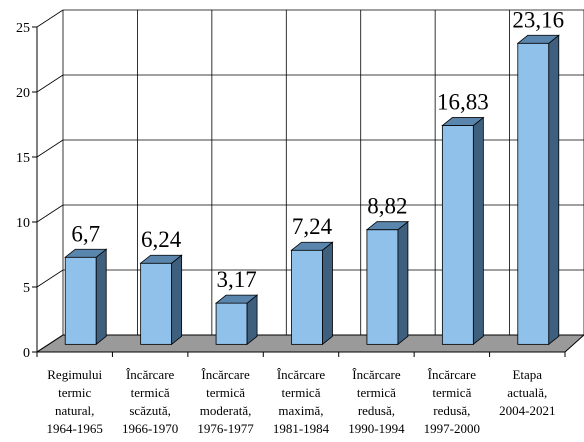  What do you see at coordinates (225, 401) in the screenshot?
I see `category-label: Încărcare termică moderată, 1976-1977` at bounding box center [225, 401].